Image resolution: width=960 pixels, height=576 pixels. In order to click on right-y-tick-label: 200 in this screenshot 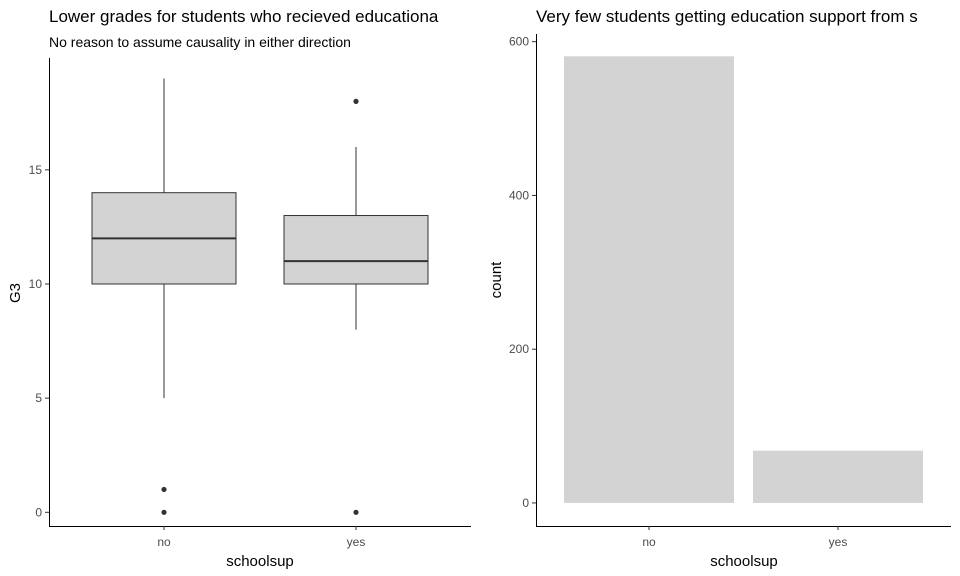, I will do `click(519, 349)`.